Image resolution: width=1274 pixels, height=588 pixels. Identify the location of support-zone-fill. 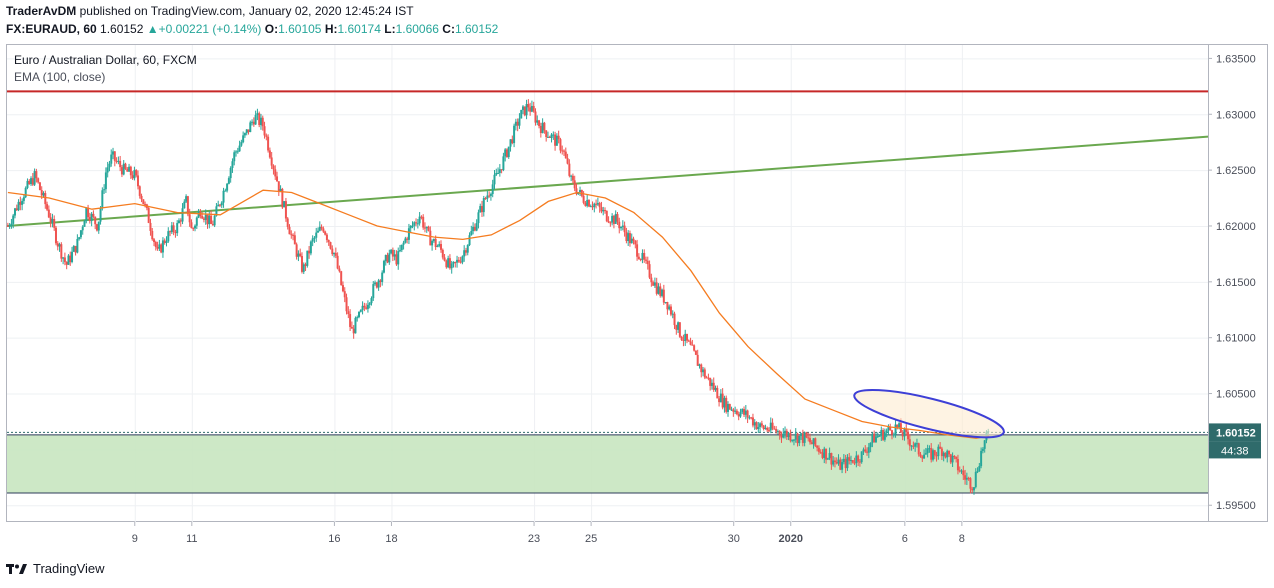
(607, 463).